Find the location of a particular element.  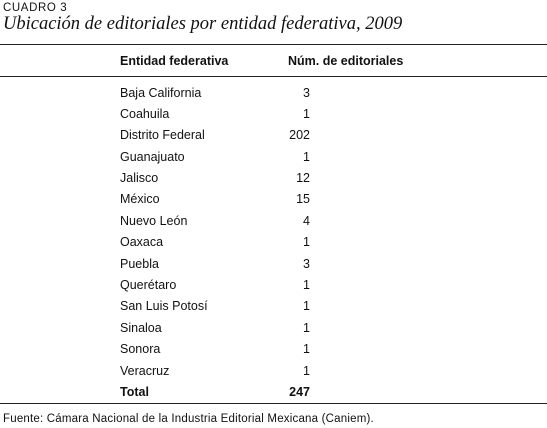

count-cell: 202 is located at coordinates (299, 135).